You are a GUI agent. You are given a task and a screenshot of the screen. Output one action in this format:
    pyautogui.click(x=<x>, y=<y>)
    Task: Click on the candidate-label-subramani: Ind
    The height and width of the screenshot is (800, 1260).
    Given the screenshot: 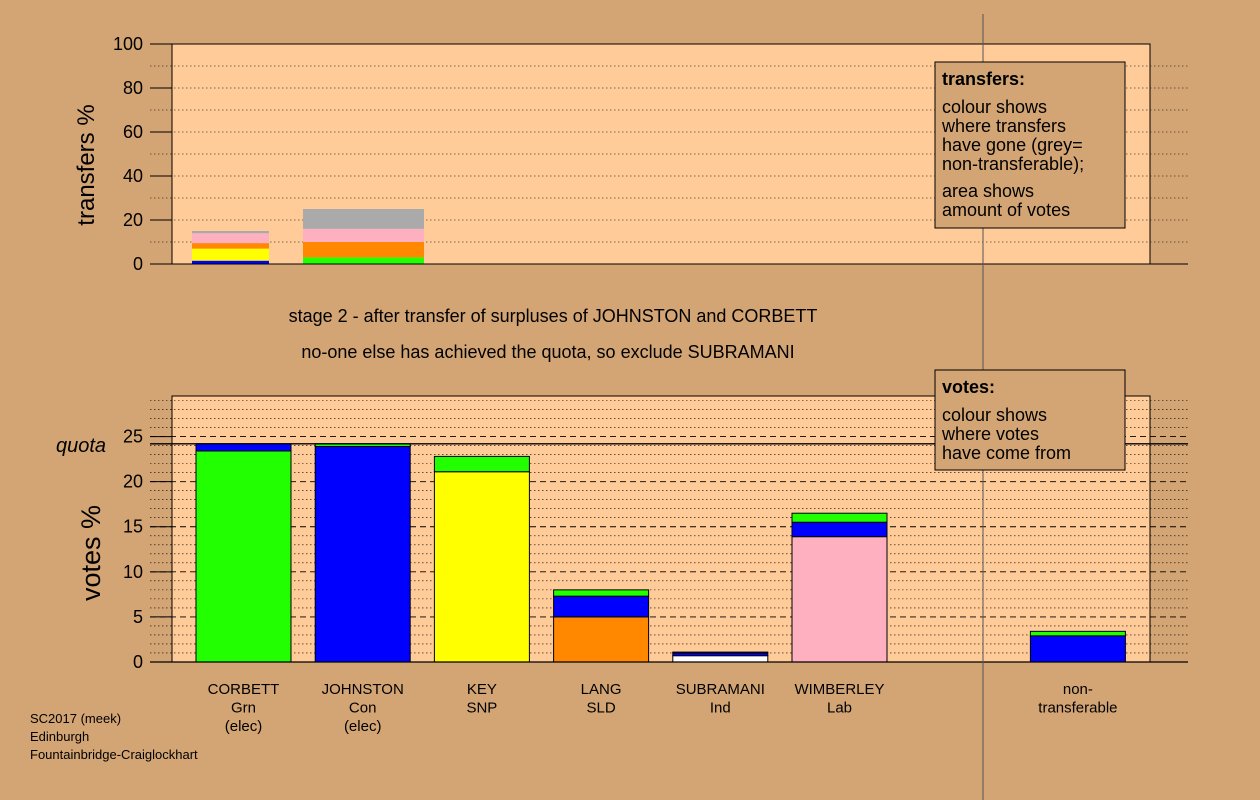 What is the action you would take?
    pyautogui.click(x=720, y=708)
    